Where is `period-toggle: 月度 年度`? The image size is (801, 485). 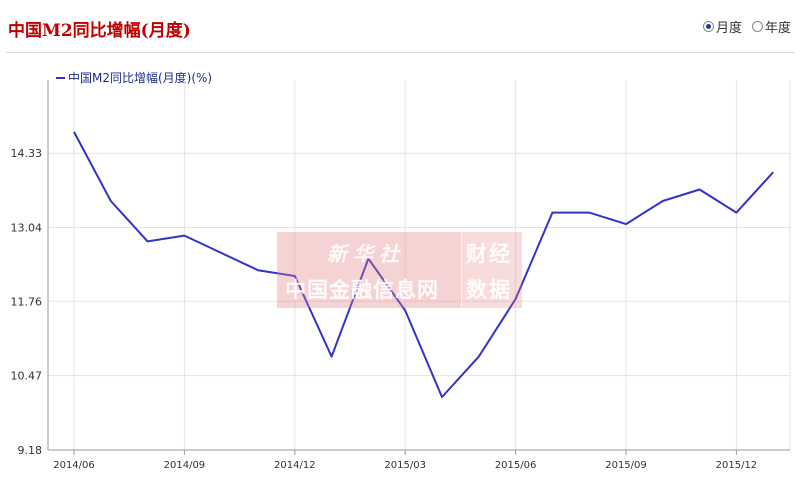
period-toggle: 月度 年度 is located at coordinates (746, 26).